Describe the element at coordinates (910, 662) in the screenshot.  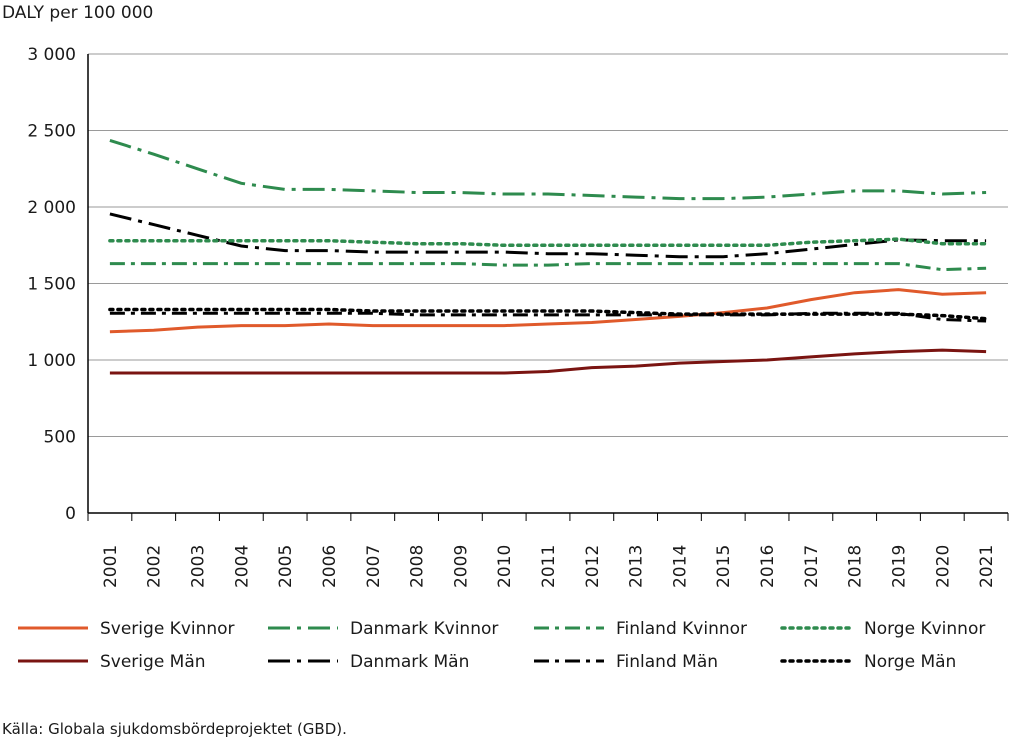
I see `legend-label: Norge Män` at that location.